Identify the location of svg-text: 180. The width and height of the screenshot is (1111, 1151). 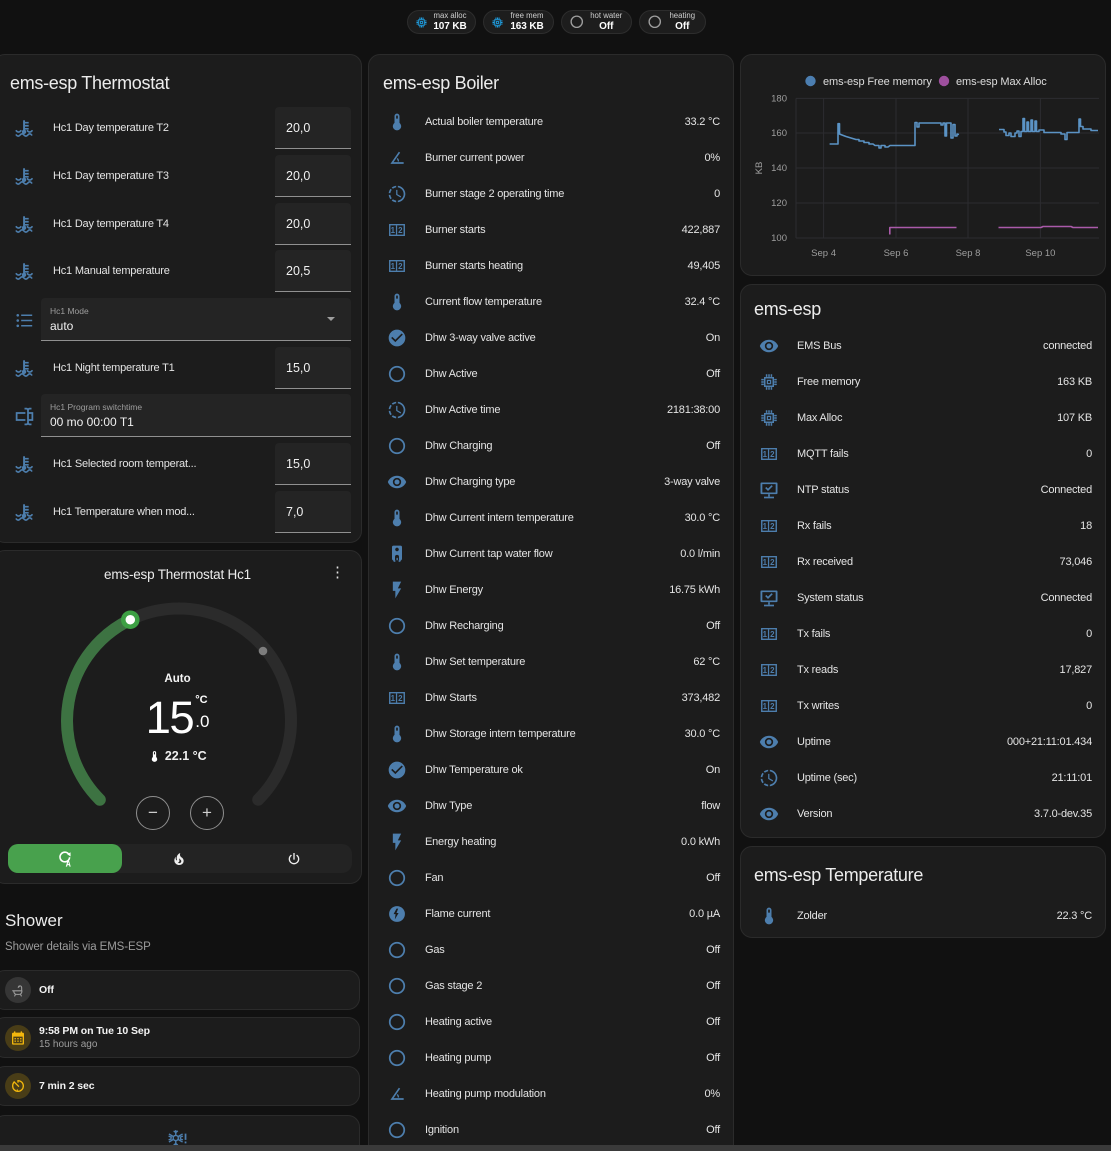
(779, 99).